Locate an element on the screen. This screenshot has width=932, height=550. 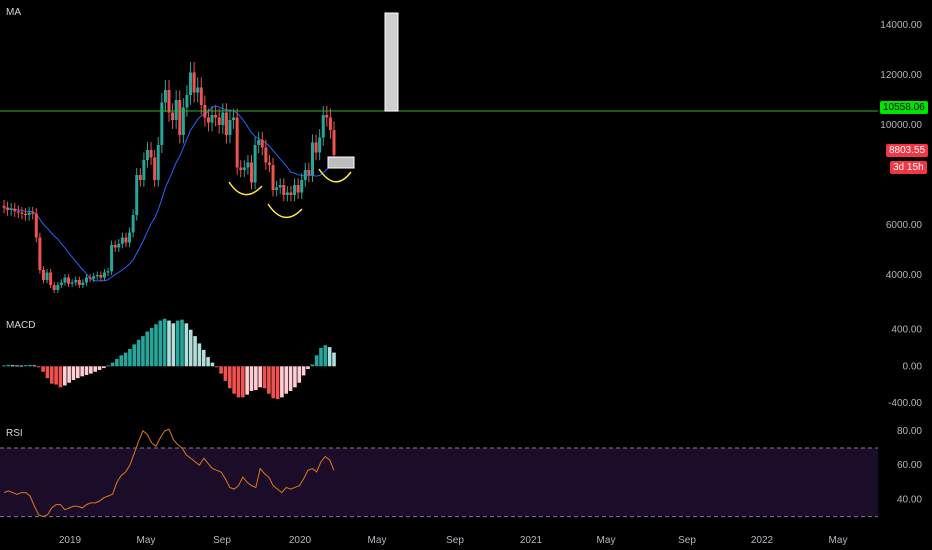
main-y-tick-label: 12000.00 is located at coordinates (901, 75).